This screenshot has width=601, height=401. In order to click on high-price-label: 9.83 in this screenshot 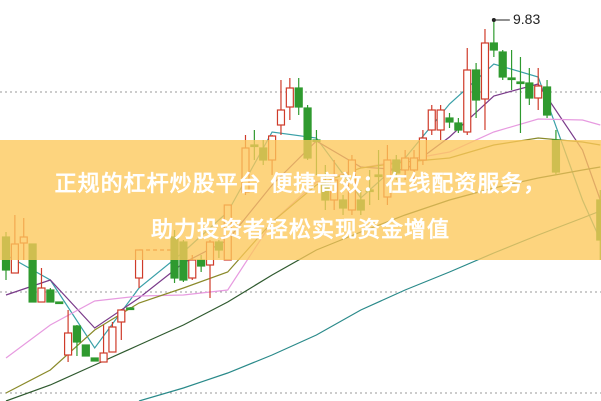, I will do `click(527, 19)`.